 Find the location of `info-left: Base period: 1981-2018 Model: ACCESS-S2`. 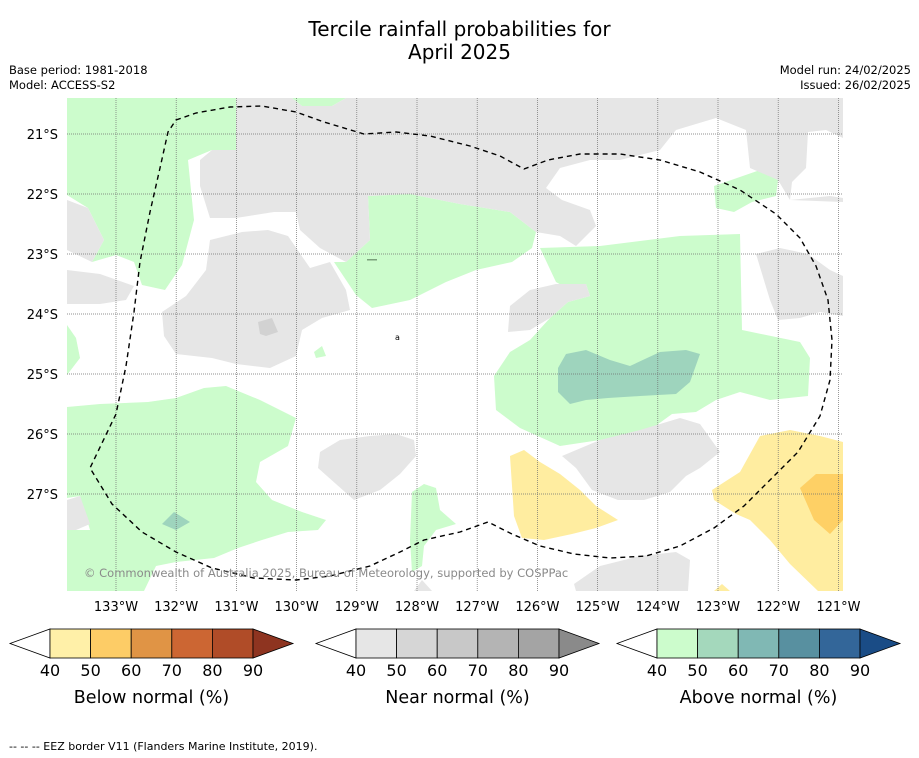

info-left: Base period: 1981-2018 Model: ACCESS-S2 is located at coordinates (78, 78).